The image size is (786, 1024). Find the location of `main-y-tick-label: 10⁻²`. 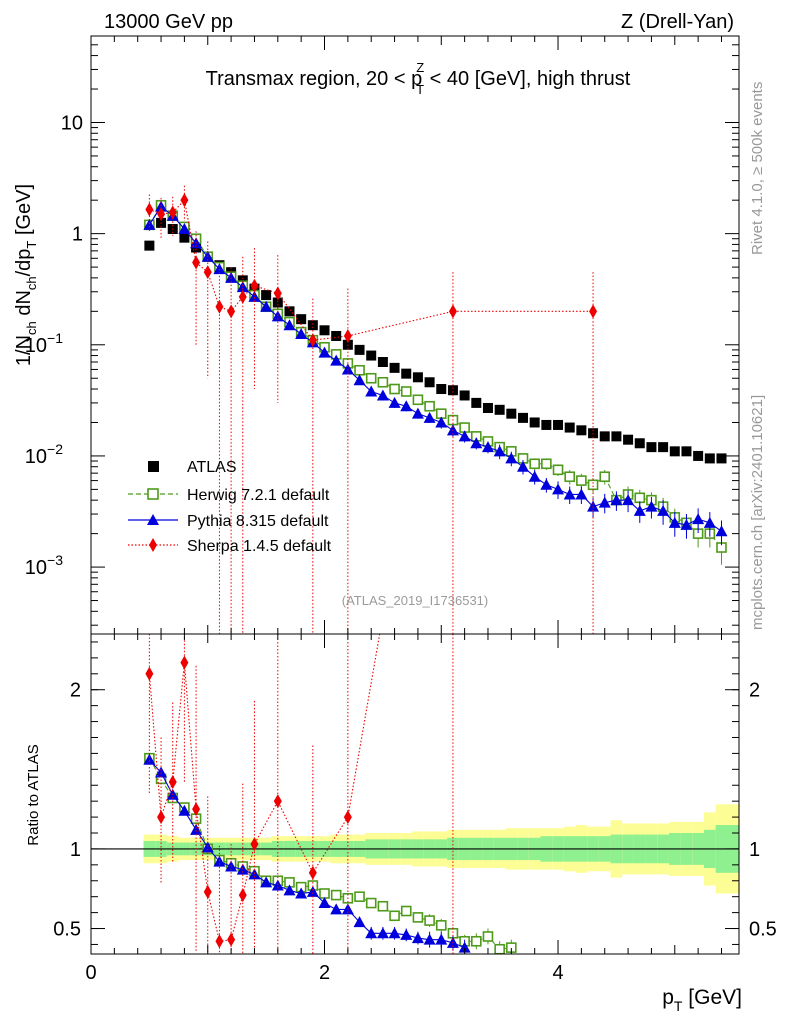

main-y-tick-label: 10⁻² is located at coordinates (44, 454).